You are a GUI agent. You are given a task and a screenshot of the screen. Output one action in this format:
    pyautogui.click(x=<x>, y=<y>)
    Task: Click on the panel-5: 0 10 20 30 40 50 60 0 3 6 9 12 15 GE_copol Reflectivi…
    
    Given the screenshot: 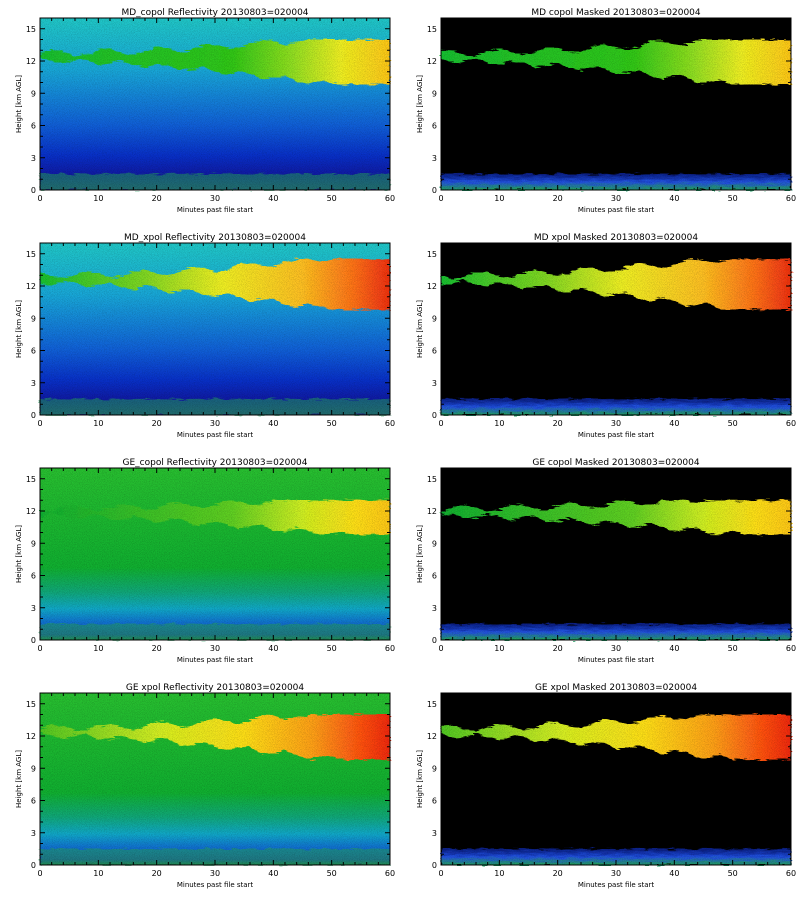 What is the action you would take?
    pyautogui.click(x=205, y=561)
    